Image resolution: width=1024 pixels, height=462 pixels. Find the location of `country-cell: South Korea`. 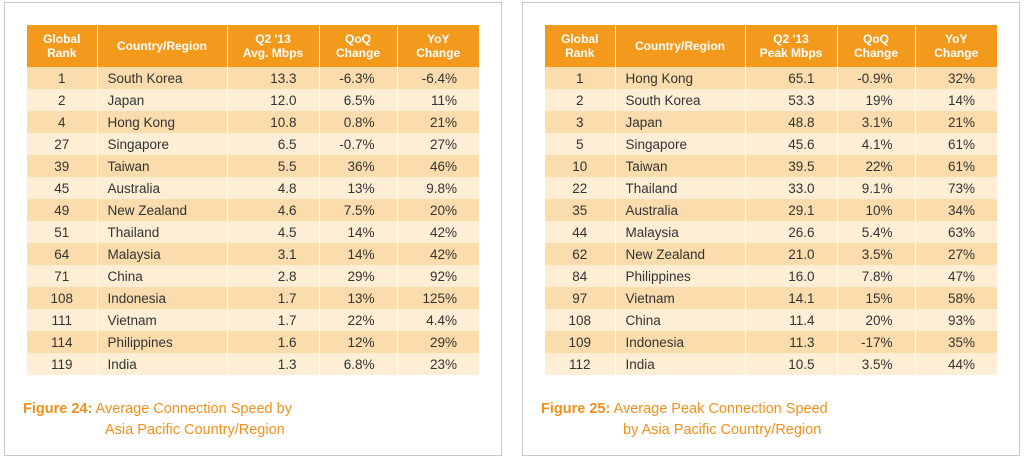

country-cell: South Korea is located at coordinates (162, 78).